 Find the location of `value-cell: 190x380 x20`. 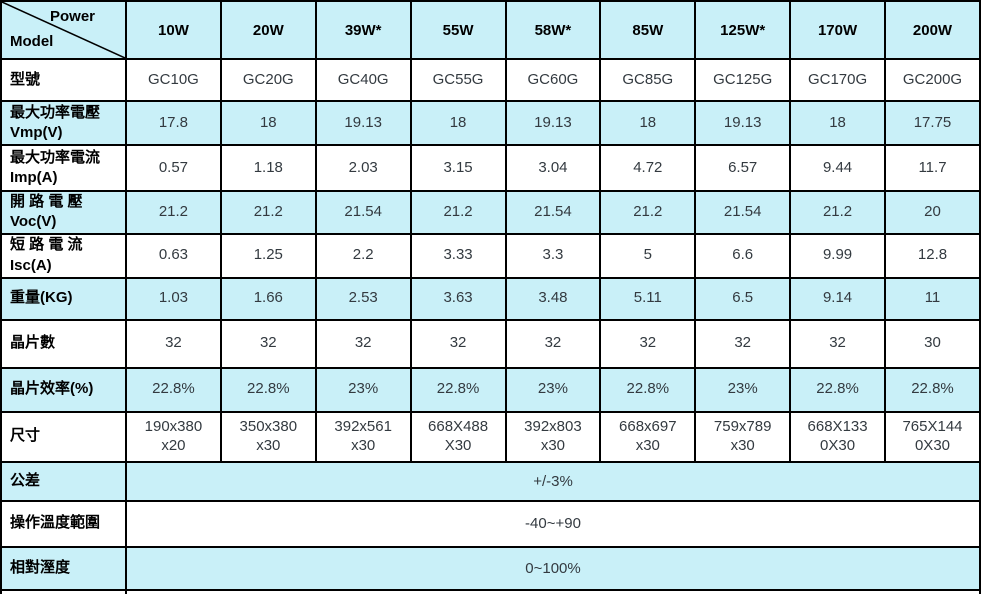

value-cell: 190x380 x20 is located at coordinates (173, 436).